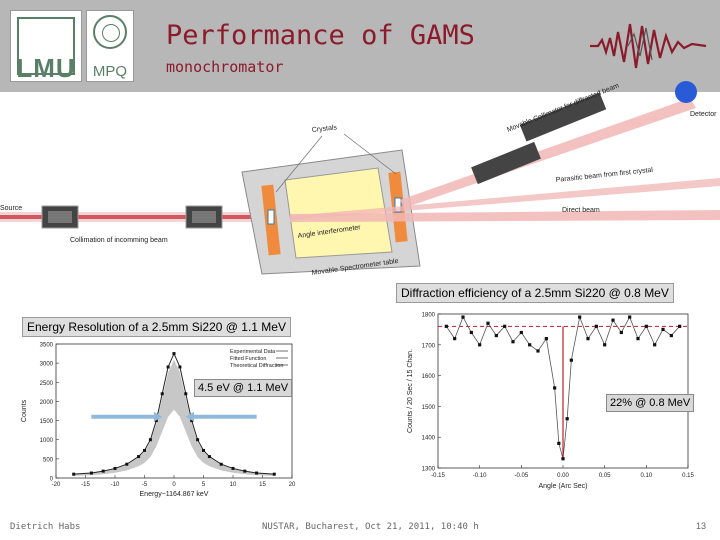  What do you see at coordinates (174, 417) in the screenshot?
I see `theoretical-diffraction-band` at bounding box center [174, 417].